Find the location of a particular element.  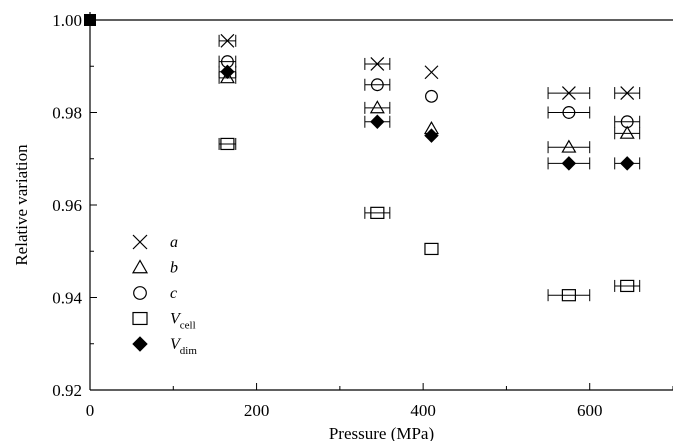

legend-label: Vdim is located at coordinates (183, 346).